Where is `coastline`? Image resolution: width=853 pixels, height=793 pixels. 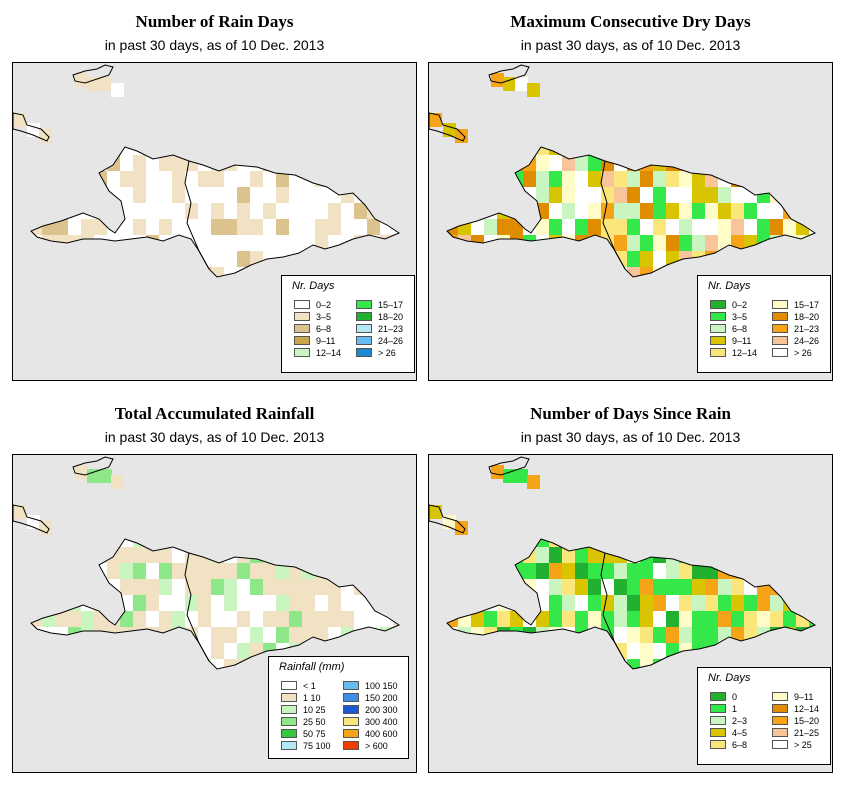
coastline is located at coordinates (631, 604).